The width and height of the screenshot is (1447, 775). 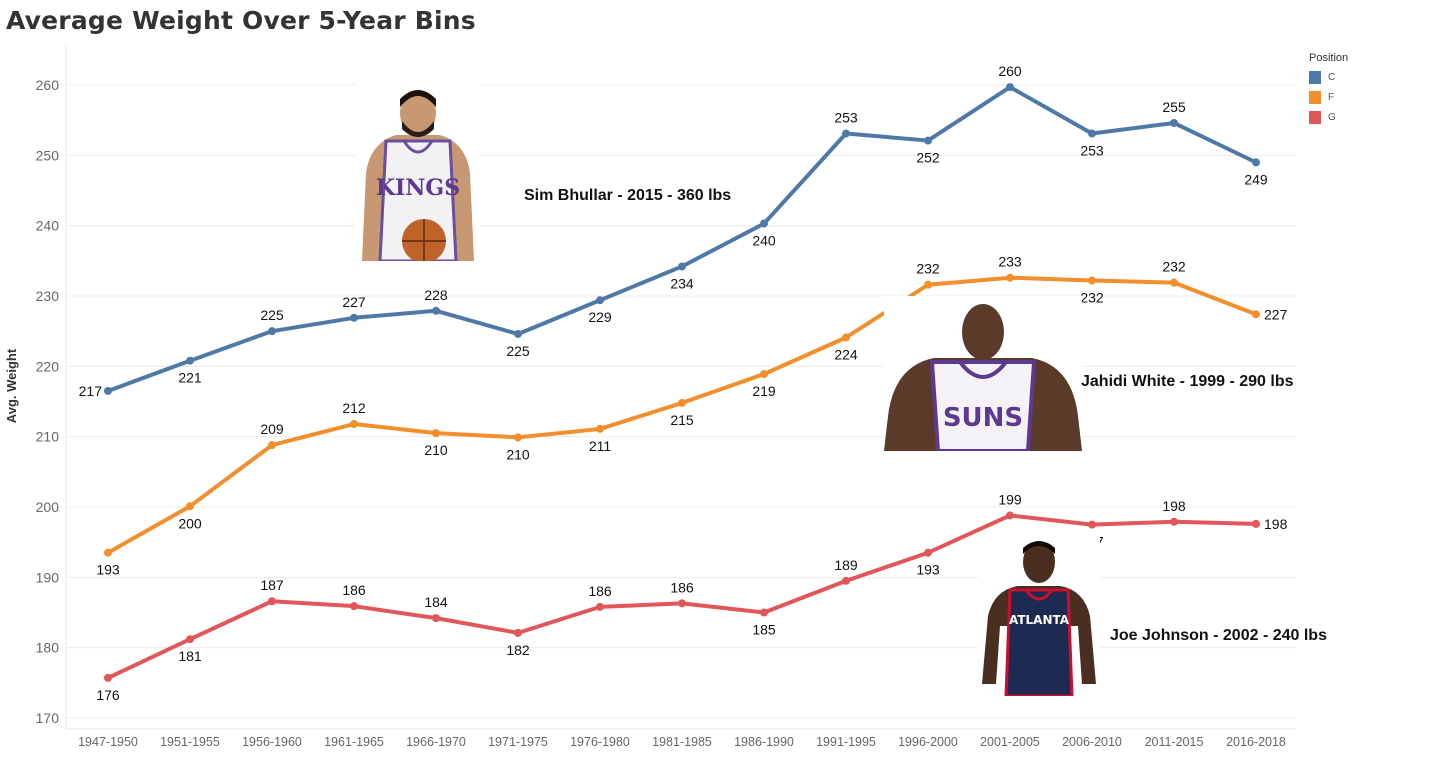 I want to click on data-label-f: 224, so click(x=846, y=354).